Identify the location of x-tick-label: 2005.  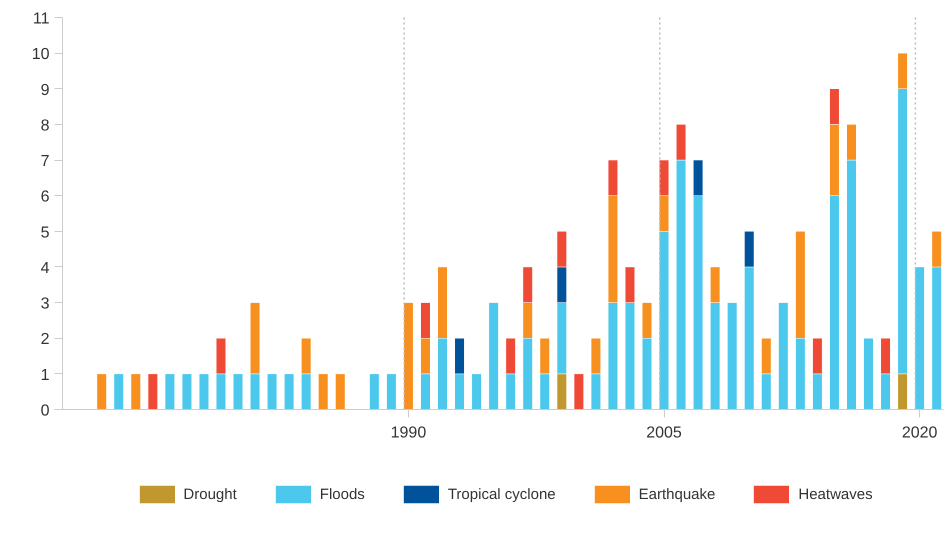
(664, 433).